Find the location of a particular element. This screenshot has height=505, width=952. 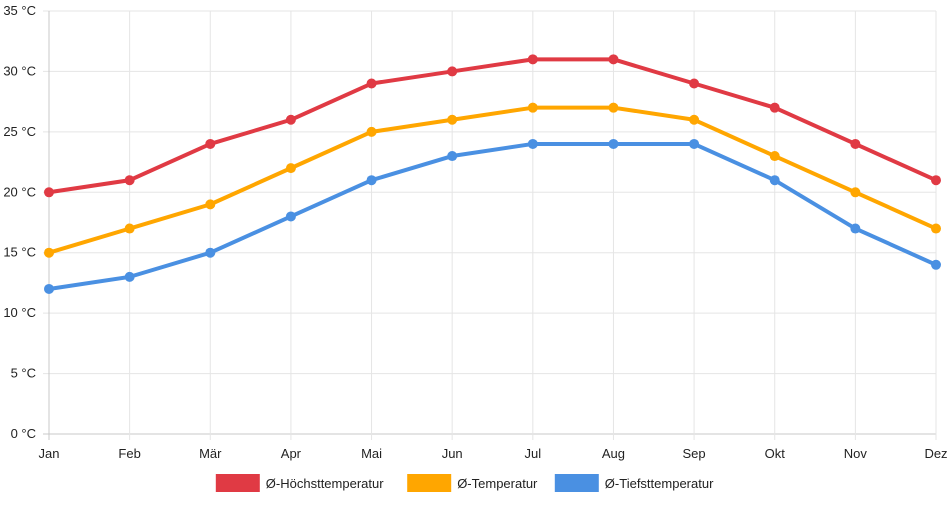

x-tick-label: Okt is located at coordinates (775, 453).